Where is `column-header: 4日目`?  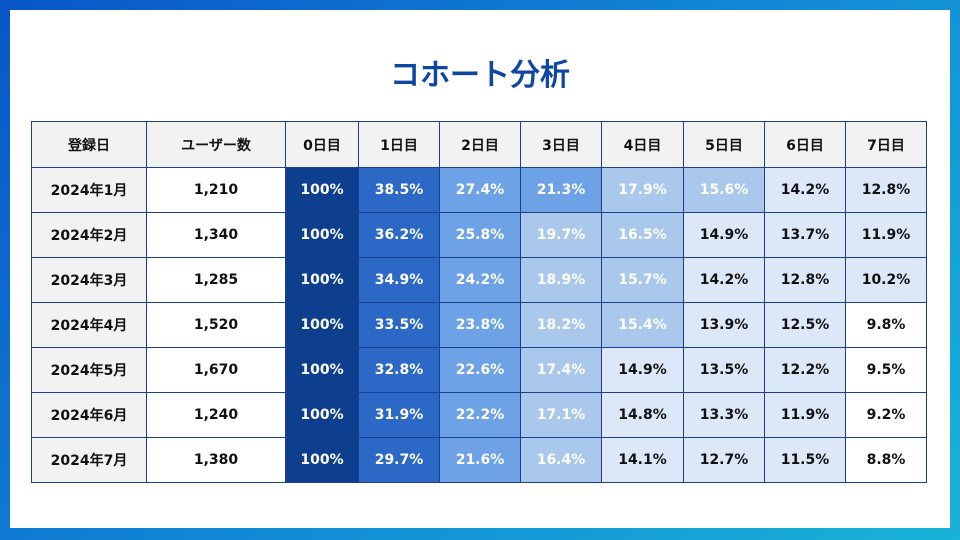
column-header: 4日目 is located at coordinates (642, 144).